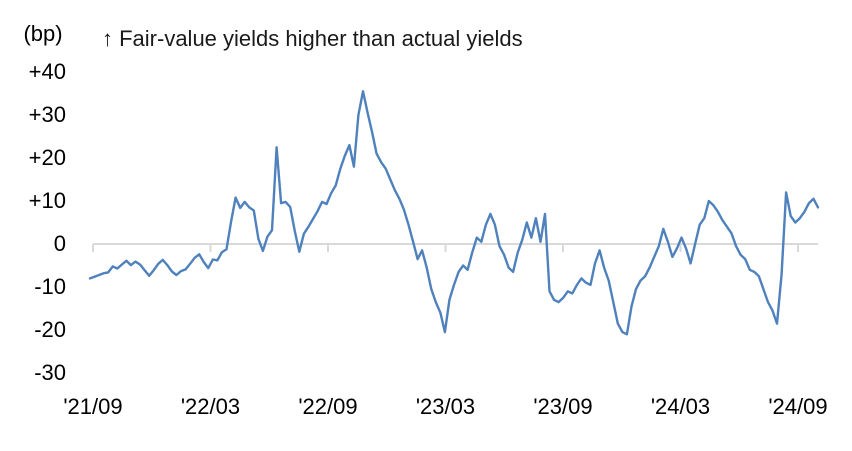 The width and height of the screenshot is (852, 451). I want to click on x-tick-label: '23/09, so click(563, 406).